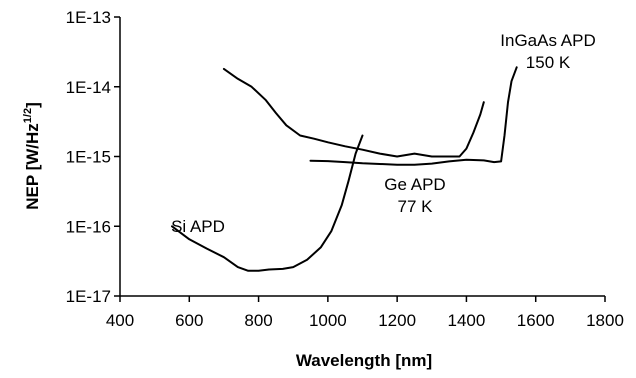  What do you see at coordinates (267, 203) in the screenshot?
I see `series-line-si-apd` at bounding box center [267, 203].